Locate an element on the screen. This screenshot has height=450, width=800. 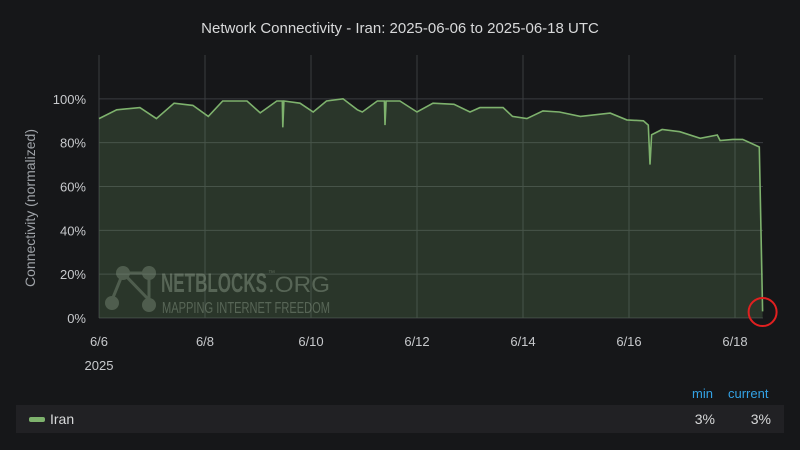
y-tick-label: 80% is located at coordinates (73, 143).